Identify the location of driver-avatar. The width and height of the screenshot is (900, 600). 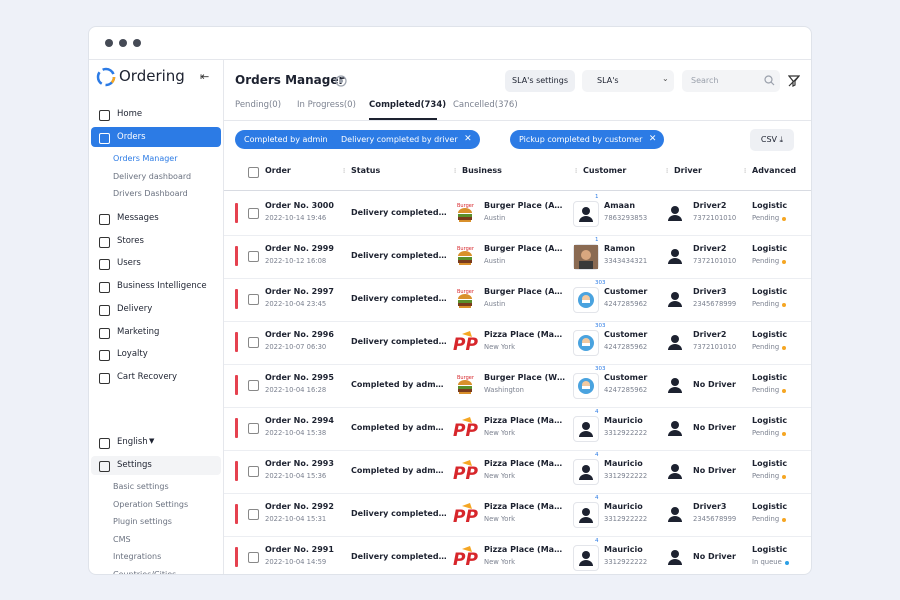
(675, 428).